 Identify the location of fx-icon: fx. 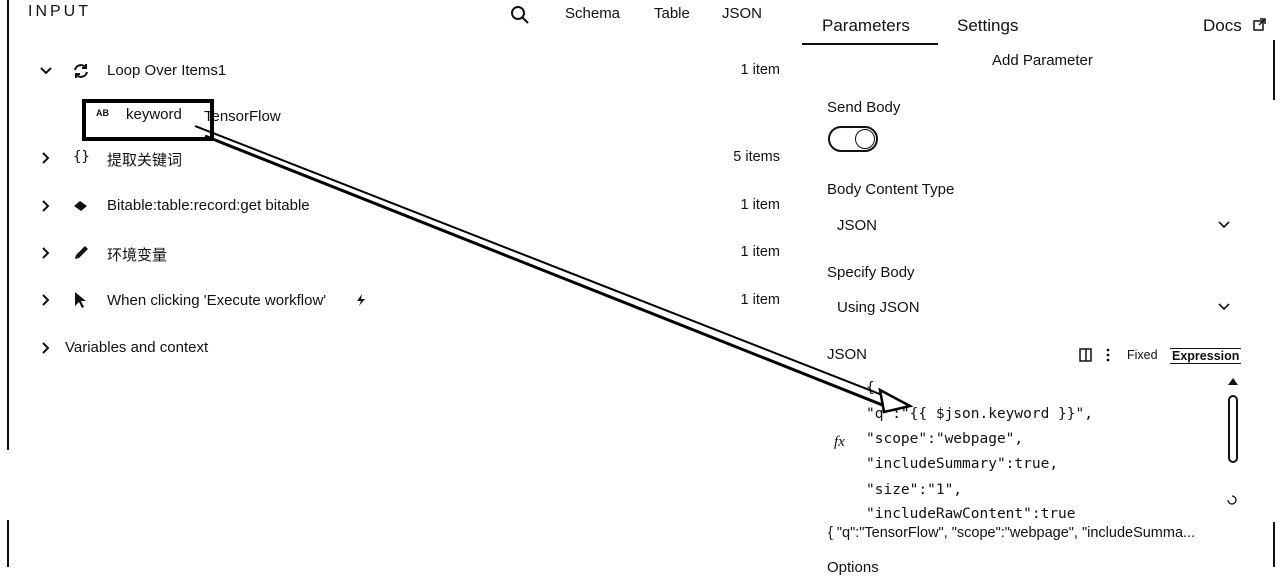
(839, 442).